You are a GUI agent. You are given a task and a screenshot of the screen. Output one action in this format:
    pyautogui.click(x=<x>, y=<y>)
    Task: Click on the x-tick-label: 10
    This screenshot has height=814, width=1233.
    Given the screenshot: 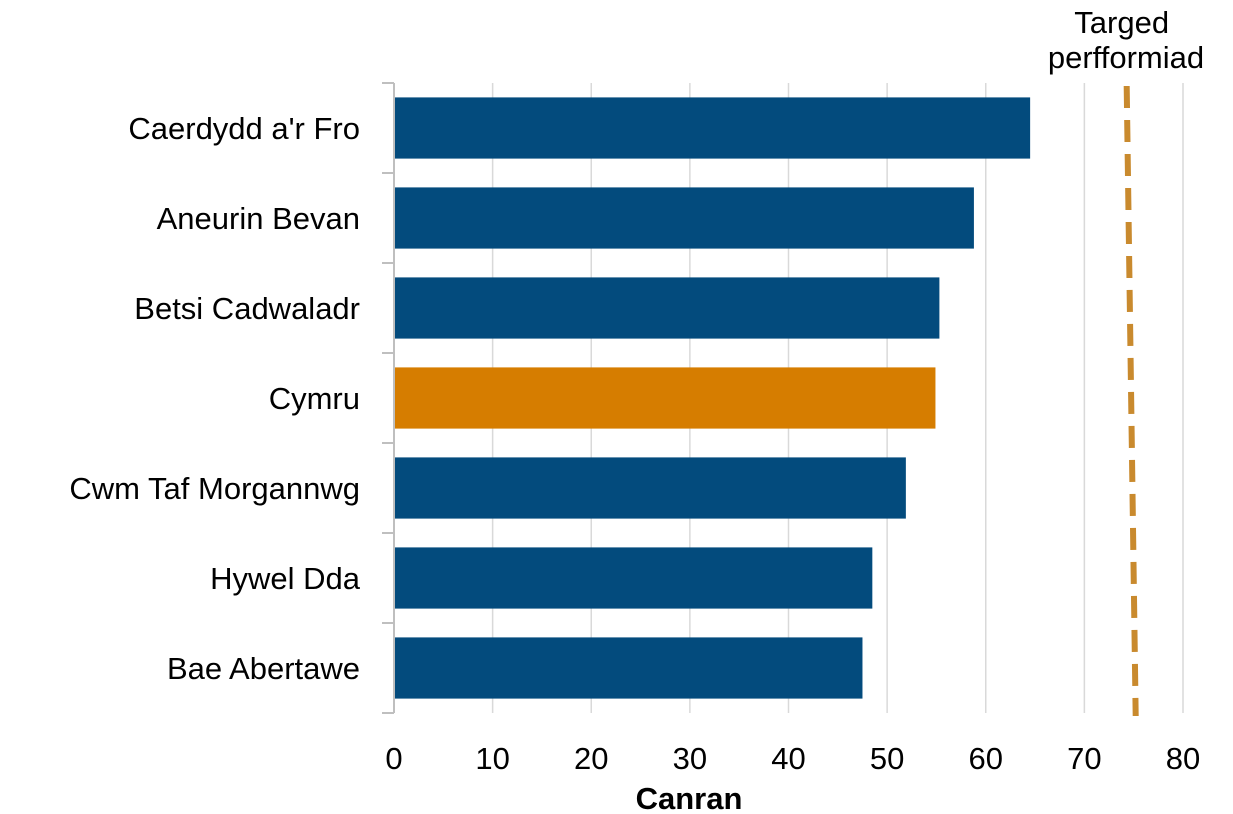 What is the action you would take?
    pyautogui.click(x=492, y=758)
    